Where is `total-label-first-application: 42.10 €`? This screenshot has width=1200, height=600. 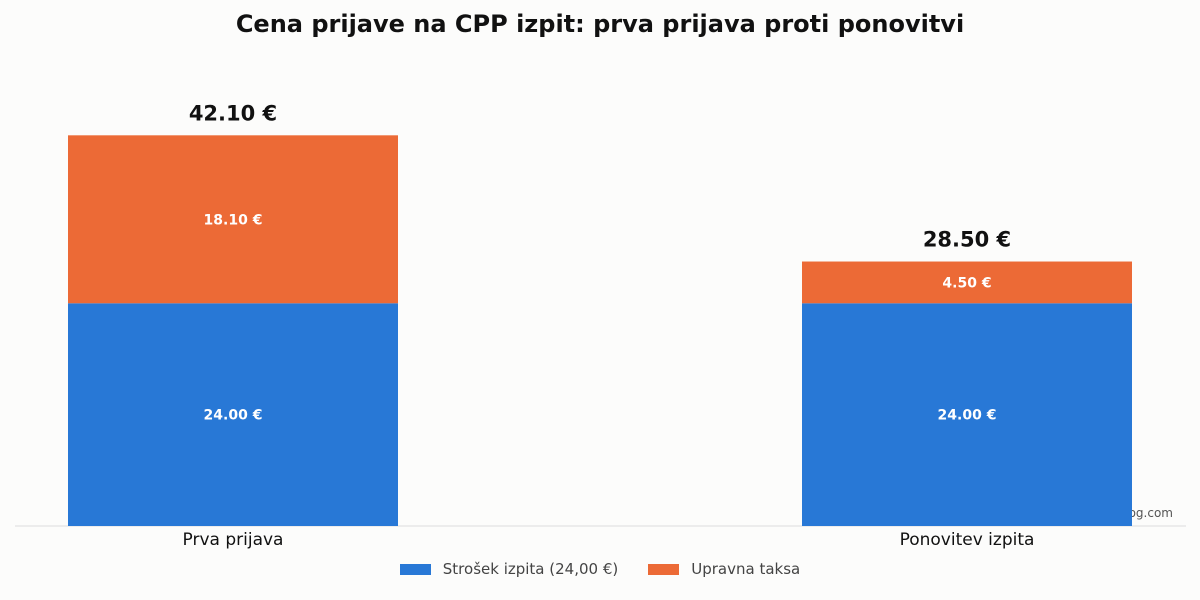 total-label-first-application: 42.10 € is located at coordinates (233, 113).